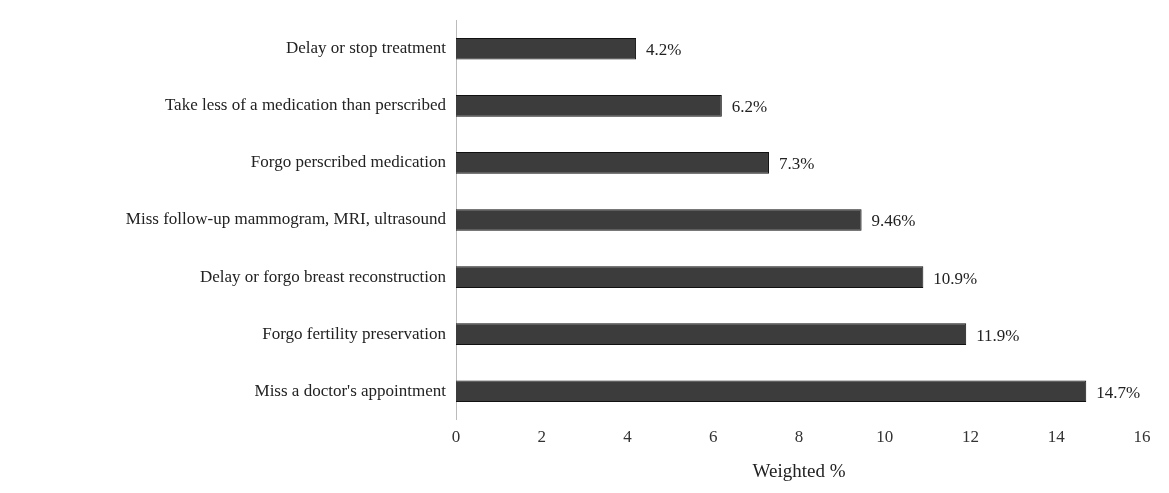  What do you see at coordinates (664, 50) in the screenshot?
I see `data-label: 4.2%` at bounding box center [664, 50].